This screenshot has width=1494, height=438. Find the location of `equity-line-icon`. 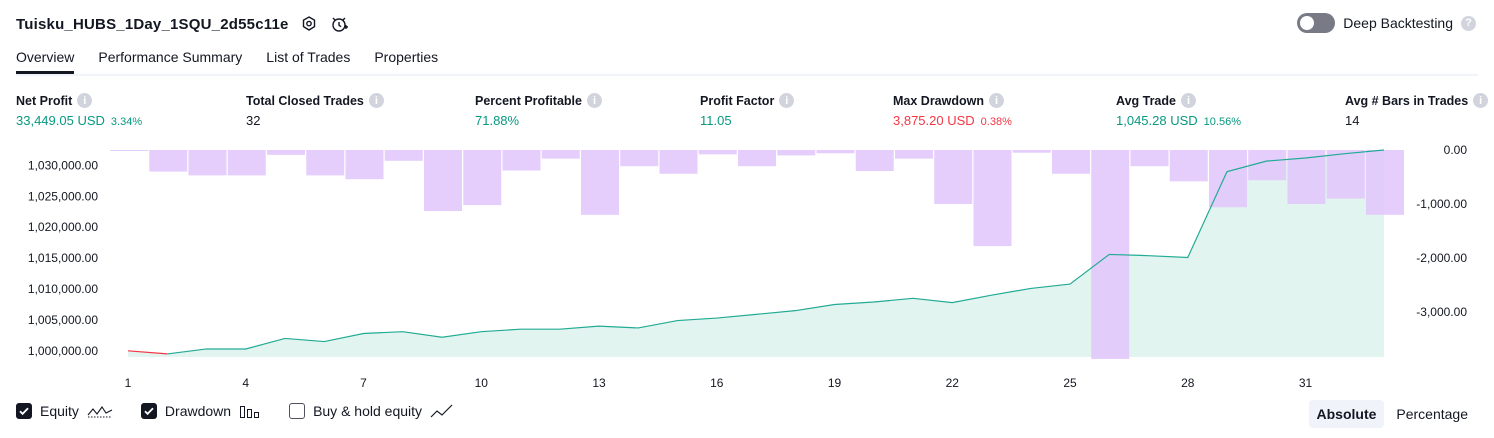

equity-line-icon is located at coordinates (100, 412).